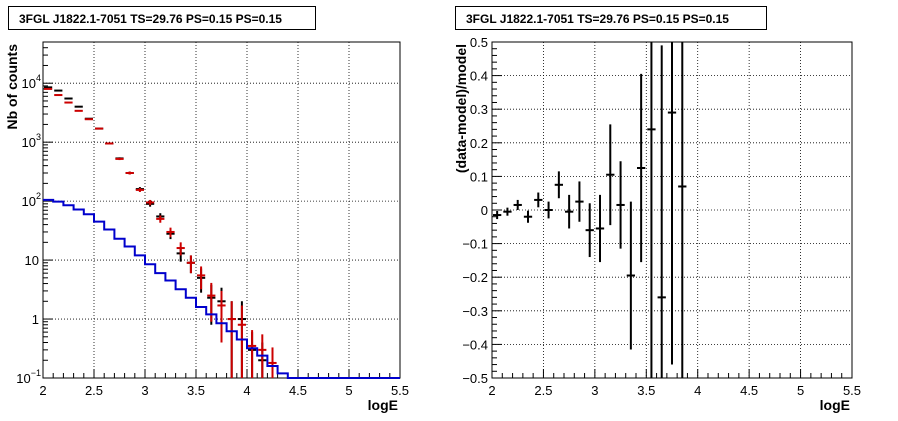  What do you see at coordinates (475, 277) in the screenshot?
I see `residuals-y-tick-label: −0.2` at bounding box center [475, 277].